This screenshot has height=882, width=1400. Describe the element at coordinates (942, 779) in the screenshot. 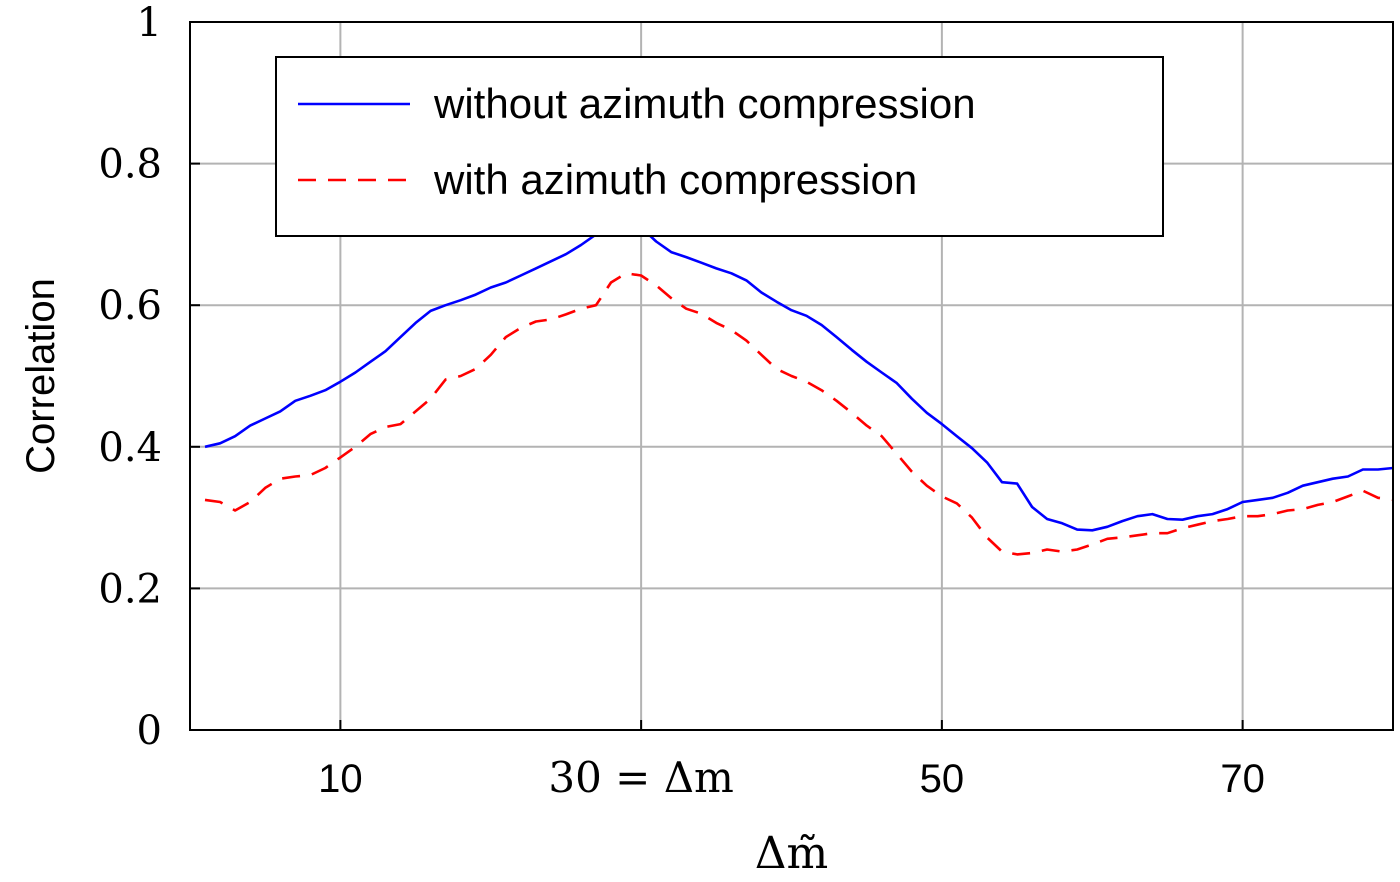

I see `x-tick-label: 50` at that location.